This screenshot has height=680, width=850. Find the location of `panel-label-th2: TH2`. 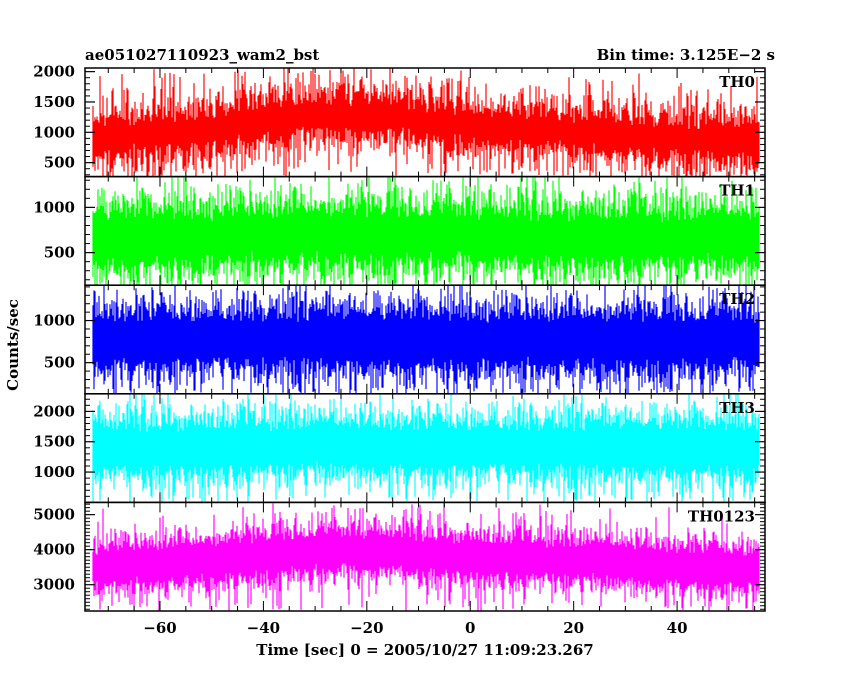

panel-label-th2: TH2 is located at coordinates (737, 299).